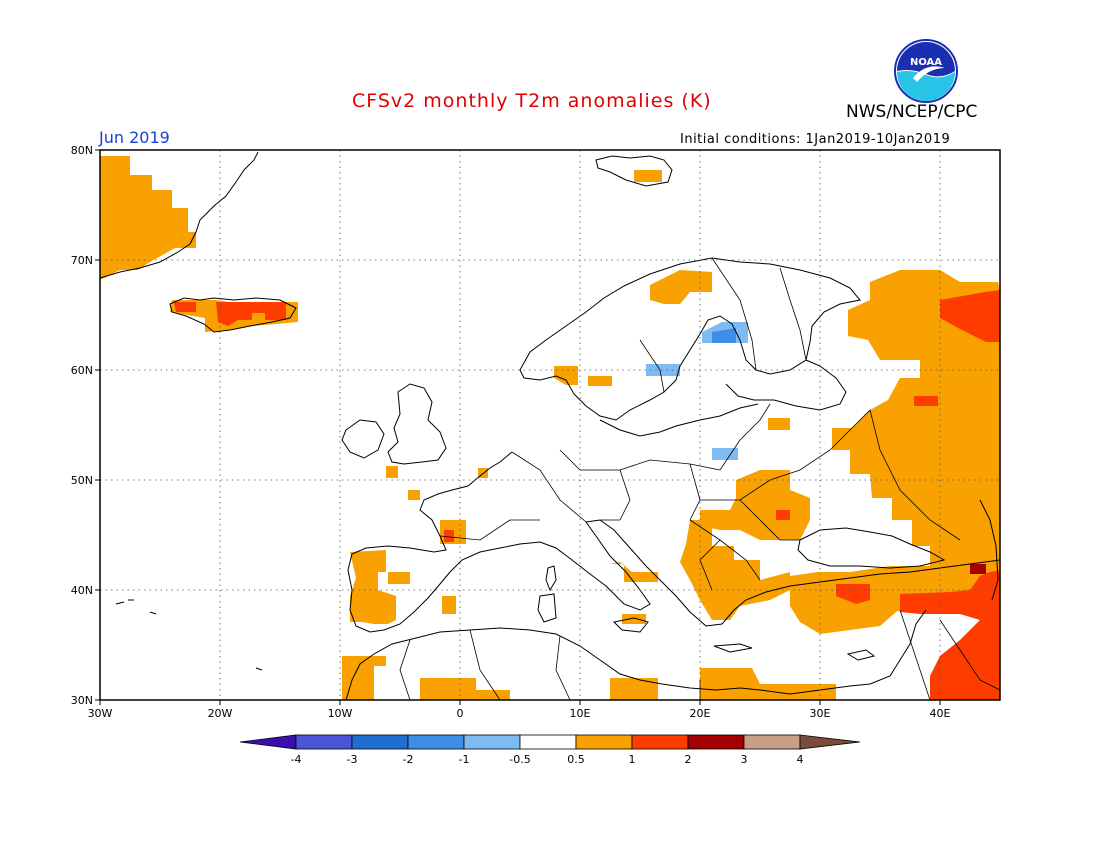  What do you see at coordinates (392, 472) in the screenshot?
I see `anomaly-france-west` at bounding box center [392, 472].